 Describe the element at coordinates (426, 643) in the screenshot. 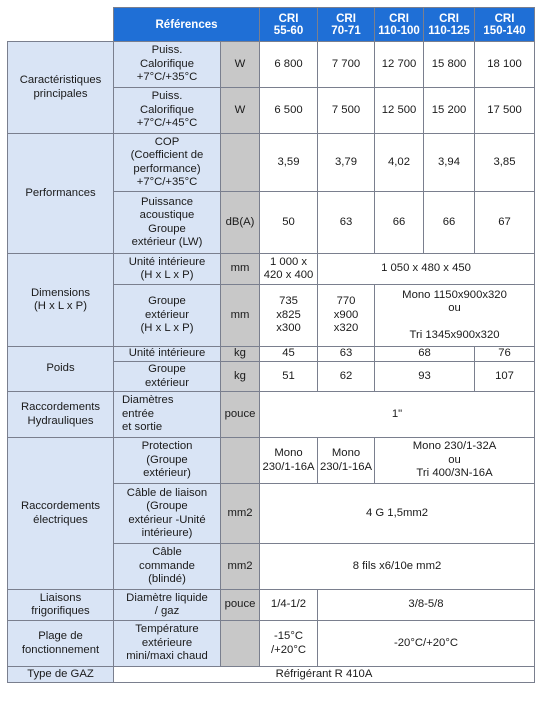

I see `value-cell: -20°C/+20°C` at that location.